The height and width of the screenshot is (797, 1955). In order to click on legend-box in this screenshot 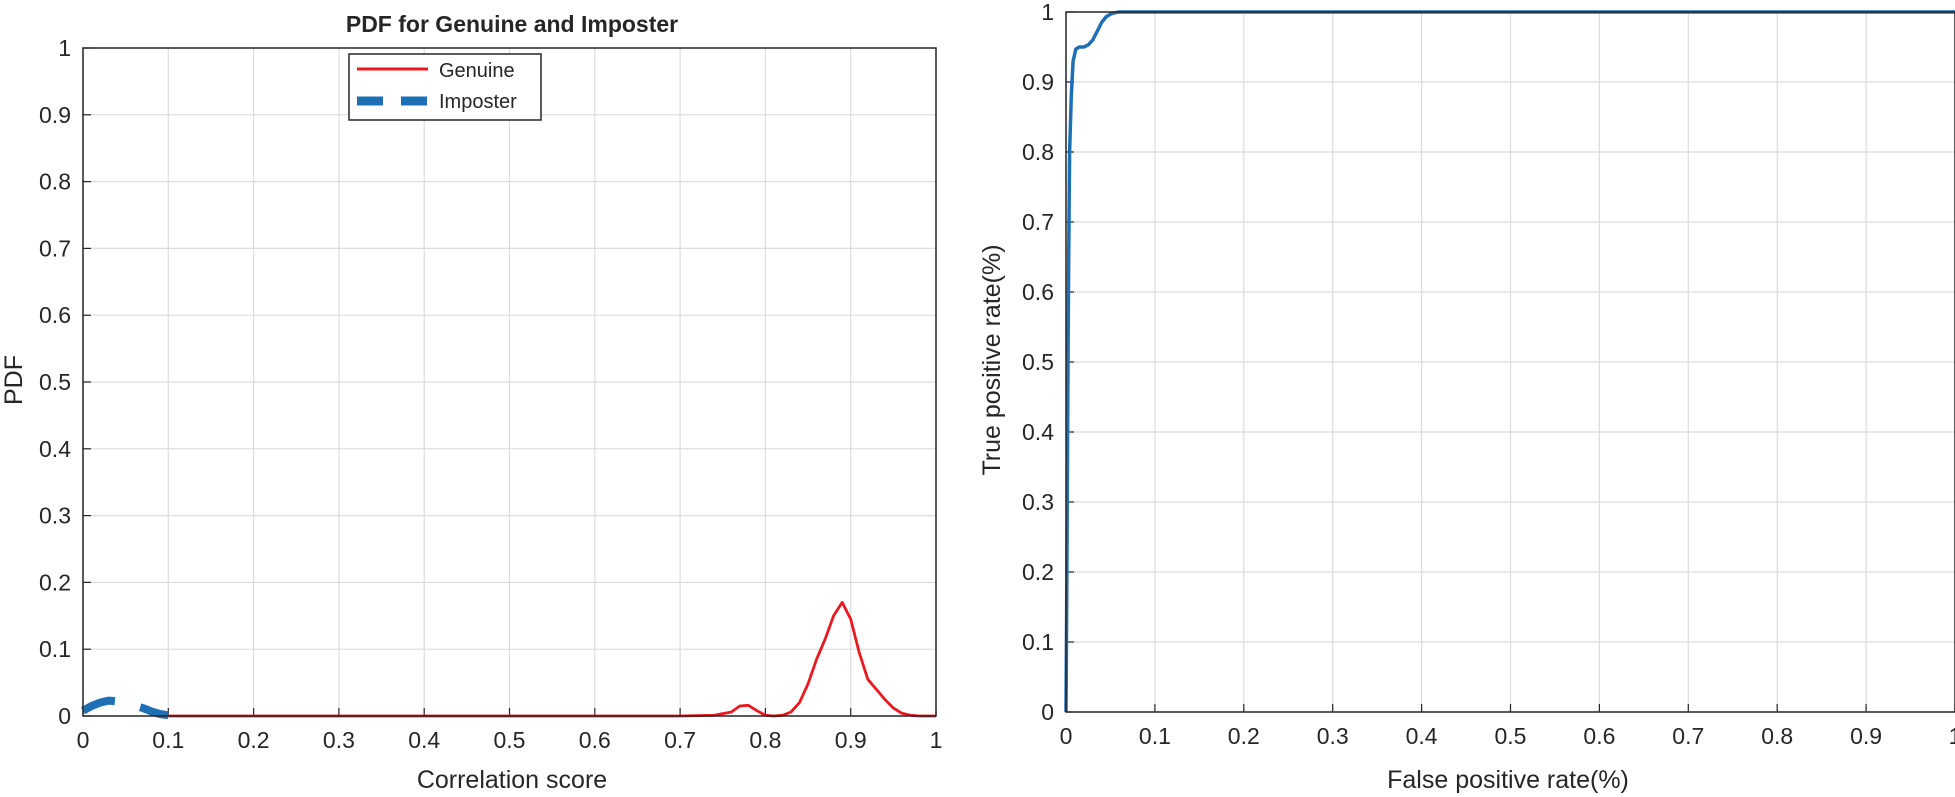, I will do `click(445, 87)`.